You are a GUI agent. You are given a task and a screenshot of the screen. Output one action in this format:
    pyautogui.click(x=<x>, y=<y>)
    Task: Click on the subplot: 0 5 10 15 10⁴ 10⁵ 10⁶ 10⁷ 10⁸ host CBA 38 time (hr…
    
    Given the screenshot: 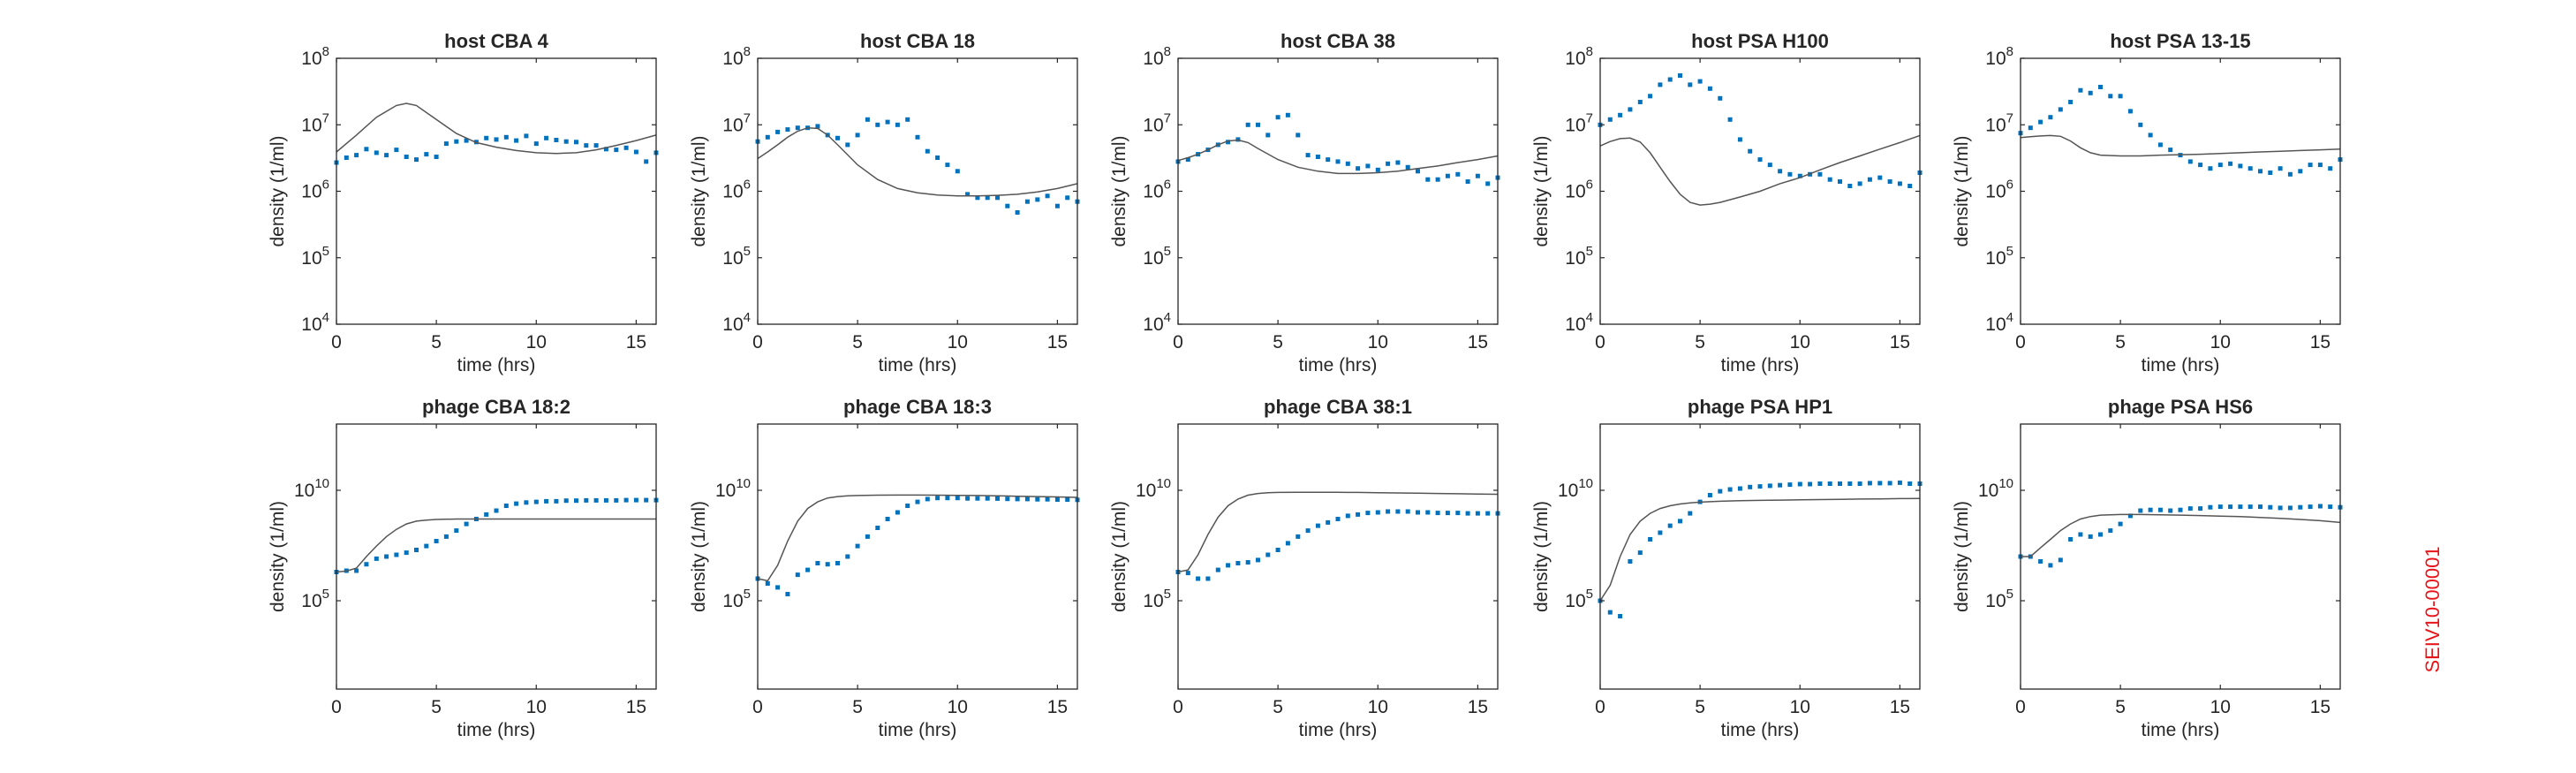 What is the action you would take?
    pyautogui.click(x=1304, y=202)
    